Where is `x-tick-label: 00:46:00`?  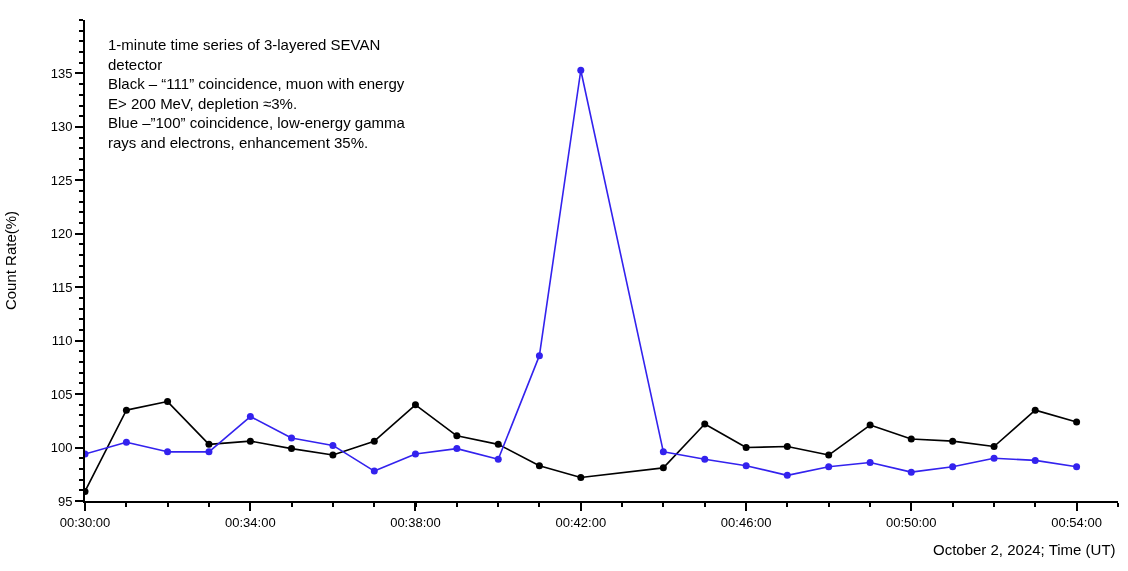
x-tick-label: 00:46:00 is located at coordinates (746, 522).